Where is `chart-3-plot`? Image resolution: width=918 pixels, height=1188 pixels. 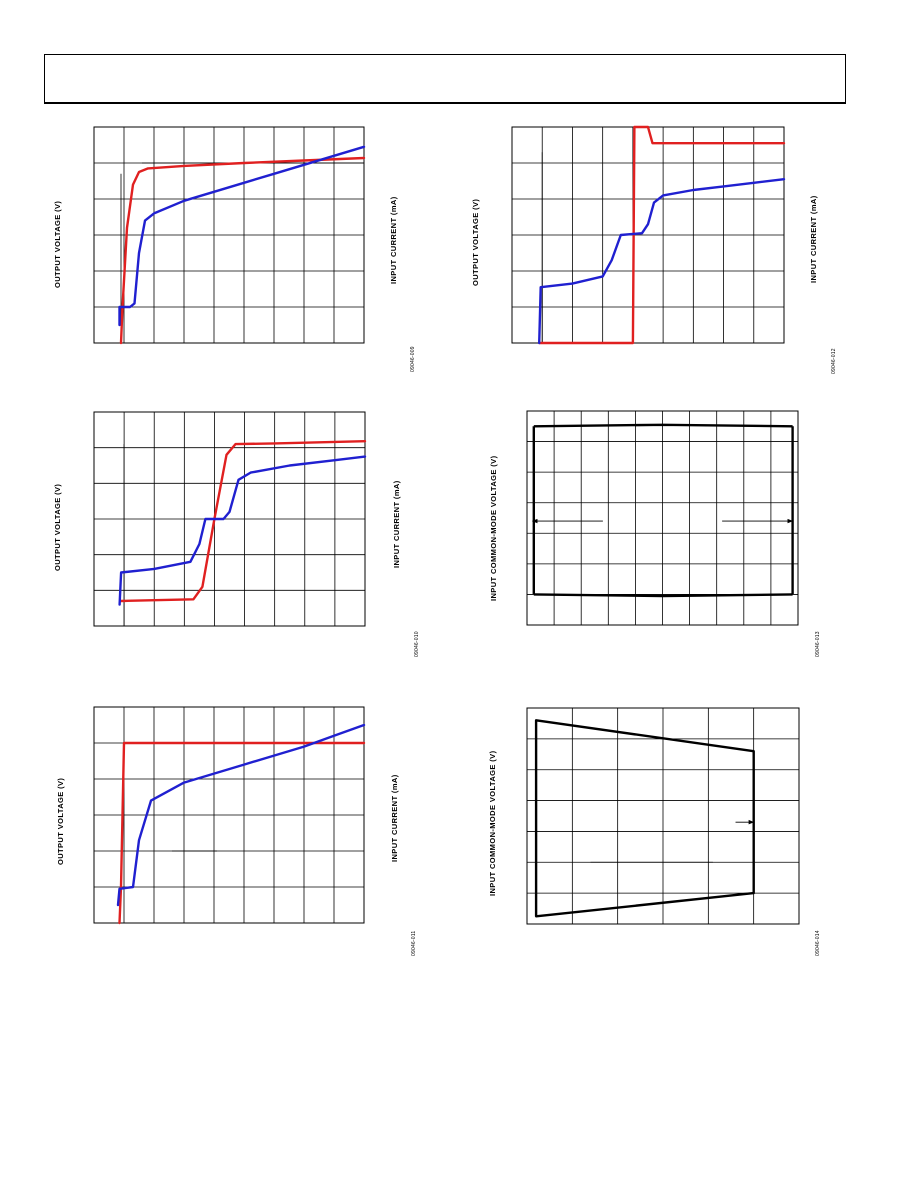
chart-3-plot is located at coordinates (230, 519).